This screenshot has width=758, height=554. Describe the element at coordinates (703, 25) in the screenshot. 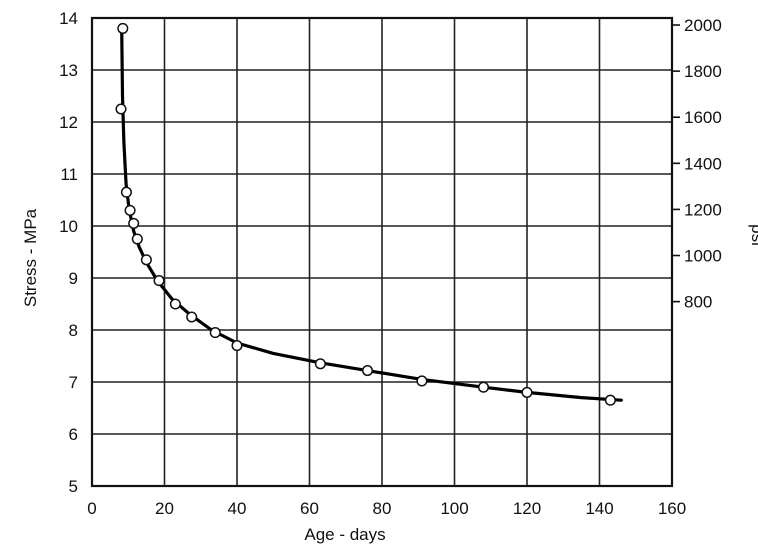

I see `y2-tick-label: 2000` at that location.